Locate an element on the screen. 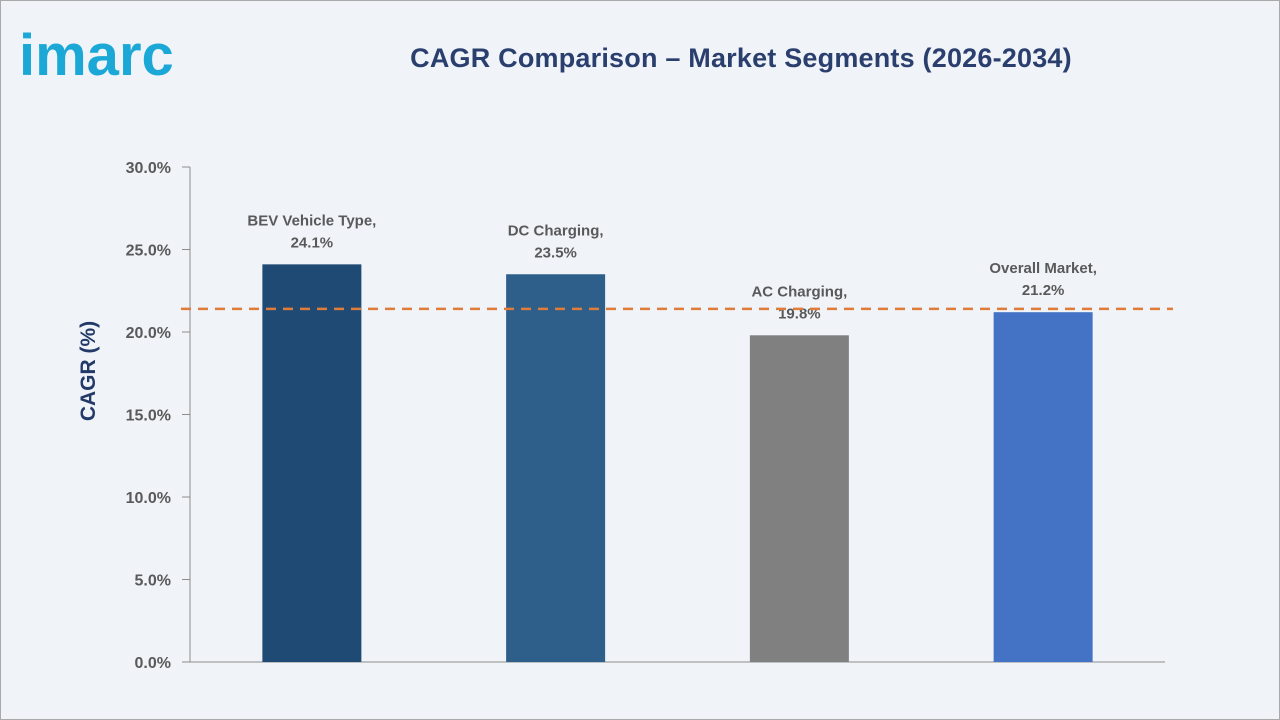 Image resolution: width=1280 pixels, height=720 pixels. bar-dc-charging is located at coordinates (556, 468).